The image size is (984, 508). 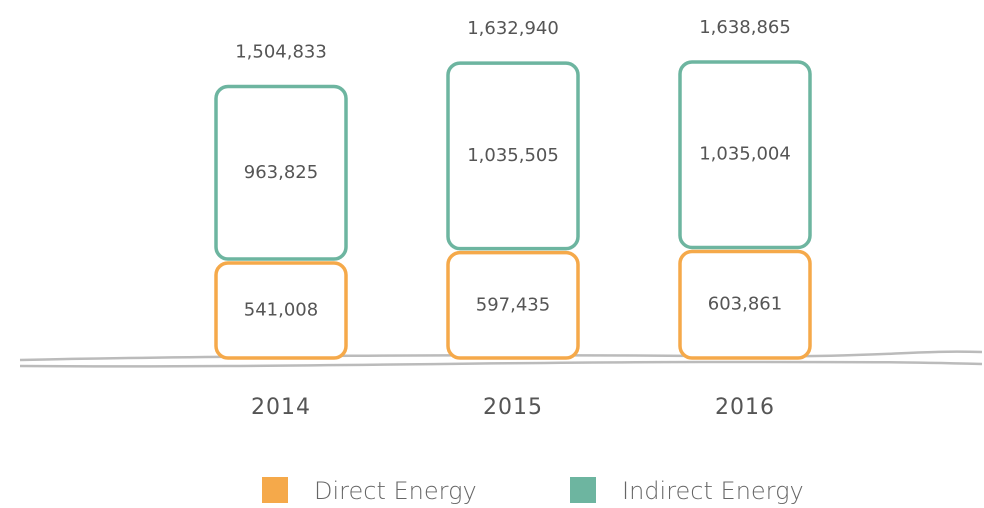 I want to click on value-label: 1,035,004, so click(x=745, y=154).